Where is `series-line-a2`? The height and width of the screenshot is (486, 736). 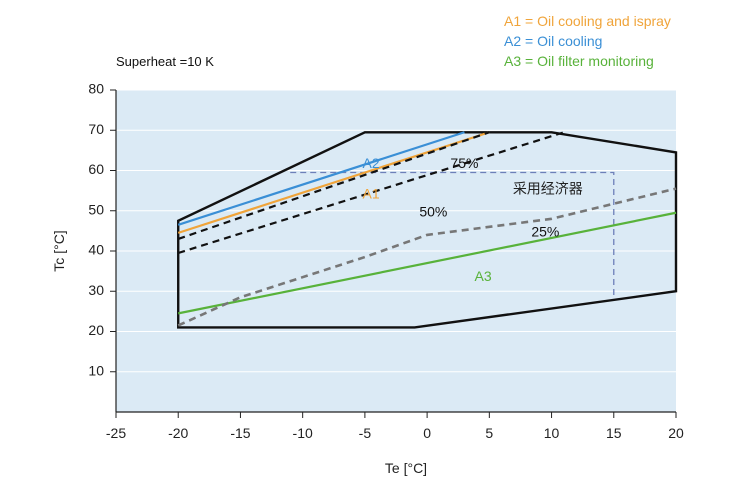
series-line-a2 is located at coordinates (321, 178).